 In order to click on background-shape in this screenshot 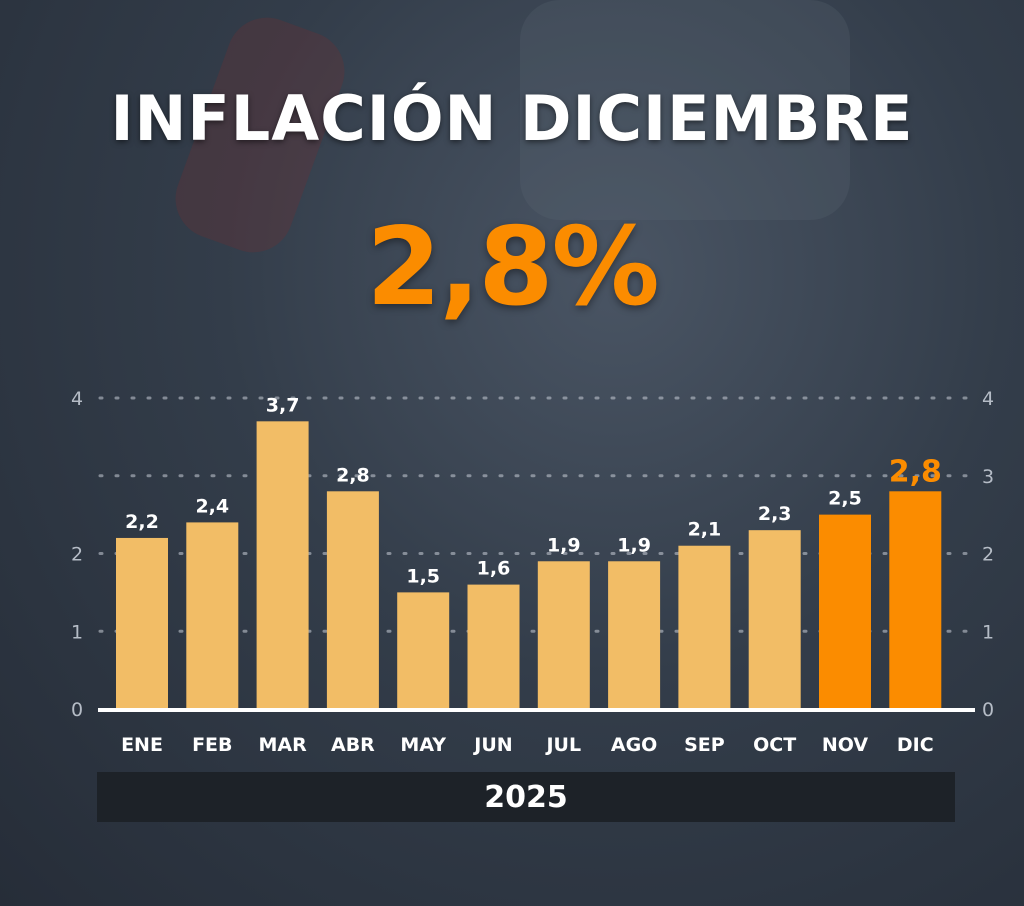, I will do `click(685, 110)`.